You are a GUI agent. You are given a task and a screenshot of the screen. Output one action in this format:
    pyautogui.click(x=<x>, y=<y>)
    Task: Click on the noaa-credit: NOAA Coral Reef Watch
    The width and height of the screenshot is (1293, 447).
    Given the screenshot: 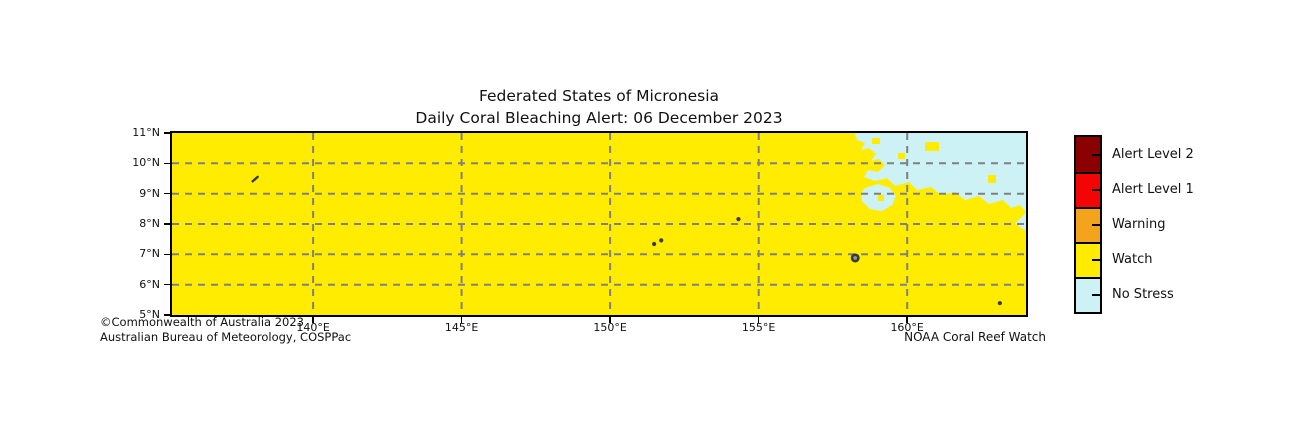 What is the action you would take?
    pyautogui.click(x=975, y=337)
    